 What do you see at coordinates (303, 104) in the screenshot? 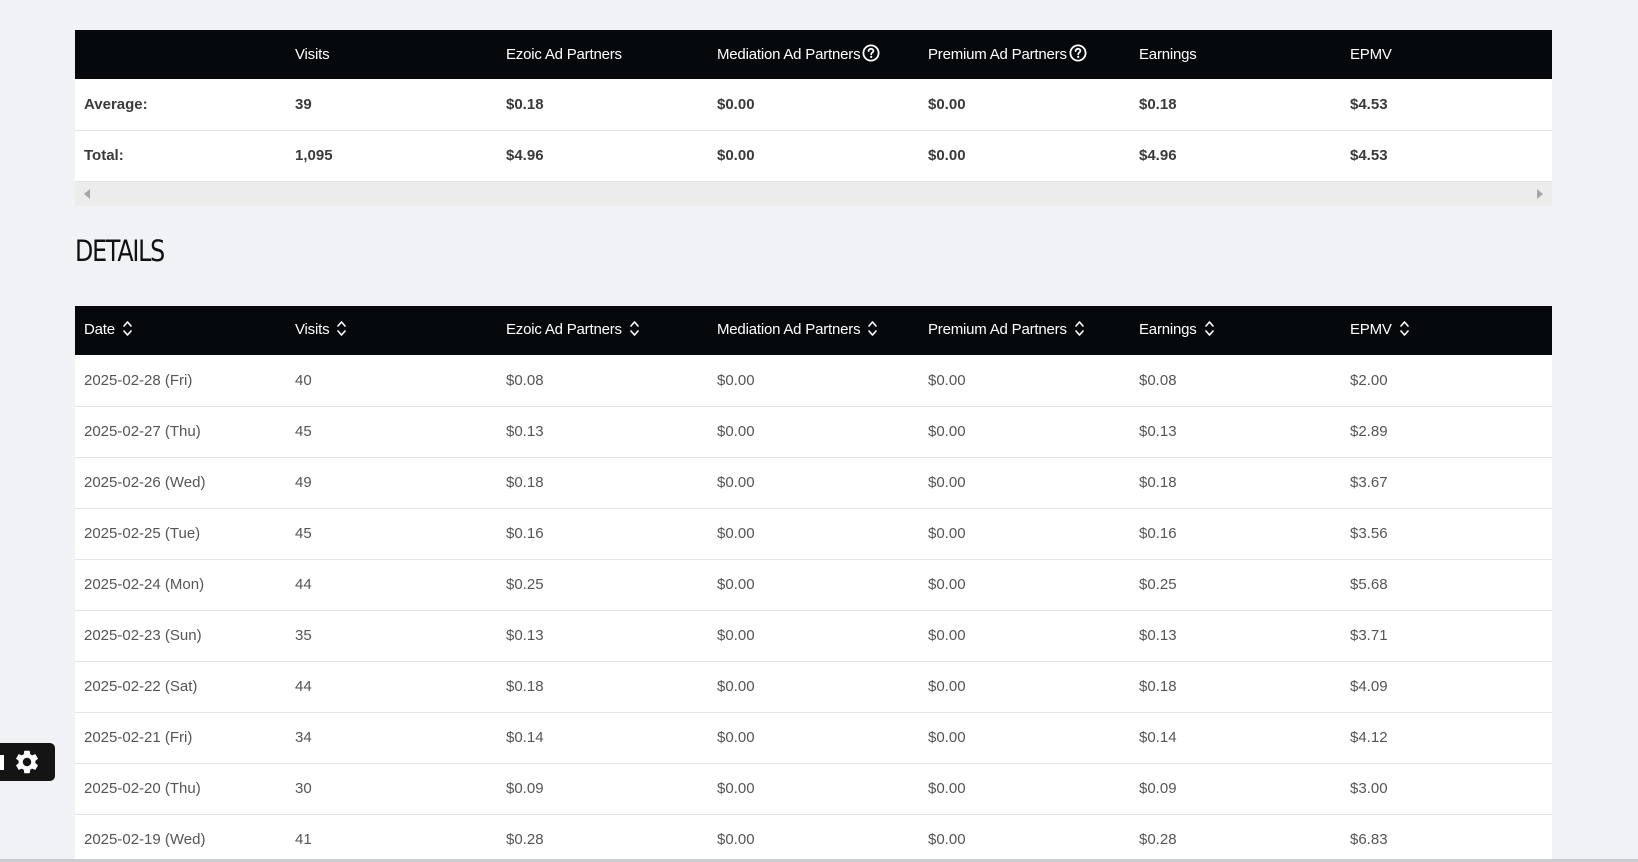
I see `summary-cell: 39` at bounding box center [303, 104].